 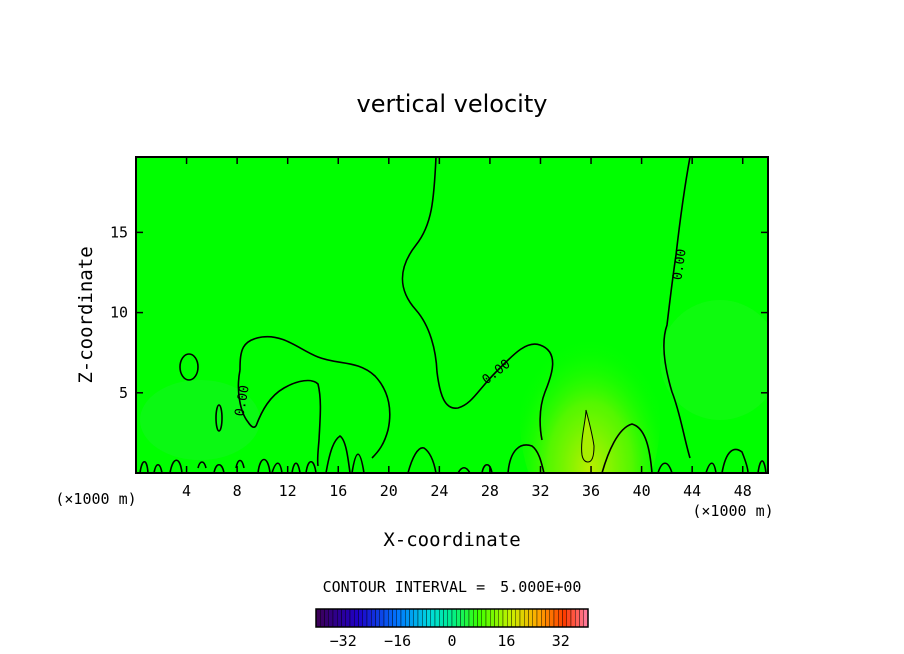 I want to click on contour-interval-value: 5.000E+00, so click(x=540, y=587).